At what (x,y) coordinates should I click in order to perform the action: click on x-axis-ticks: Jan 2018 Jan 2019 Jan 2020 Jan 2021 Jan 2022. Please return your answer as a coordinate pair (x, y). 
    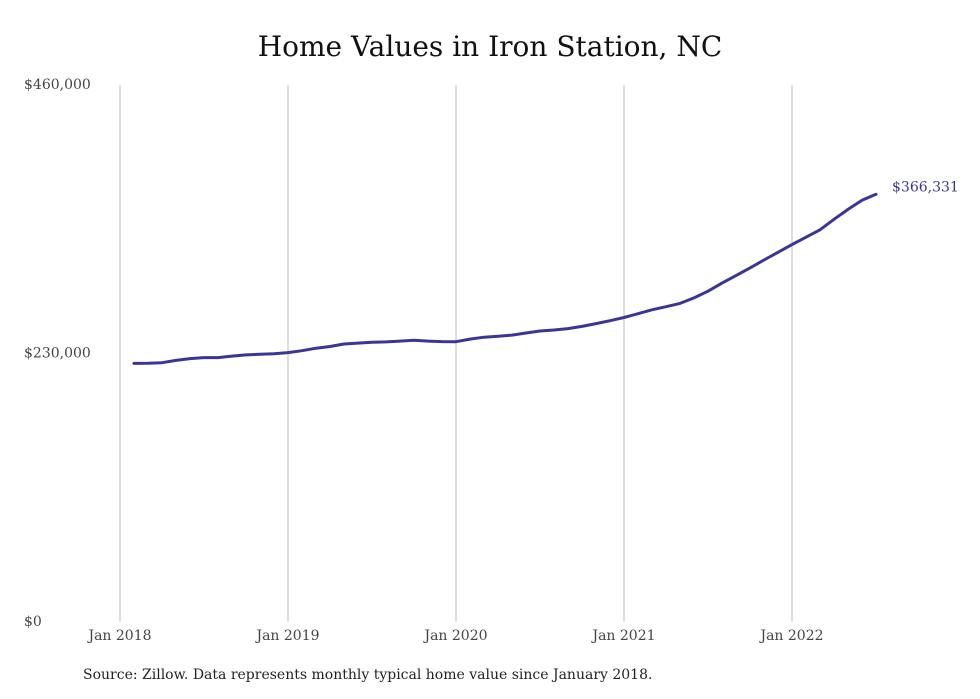
    Looking at the image, I should click on (454, 636).